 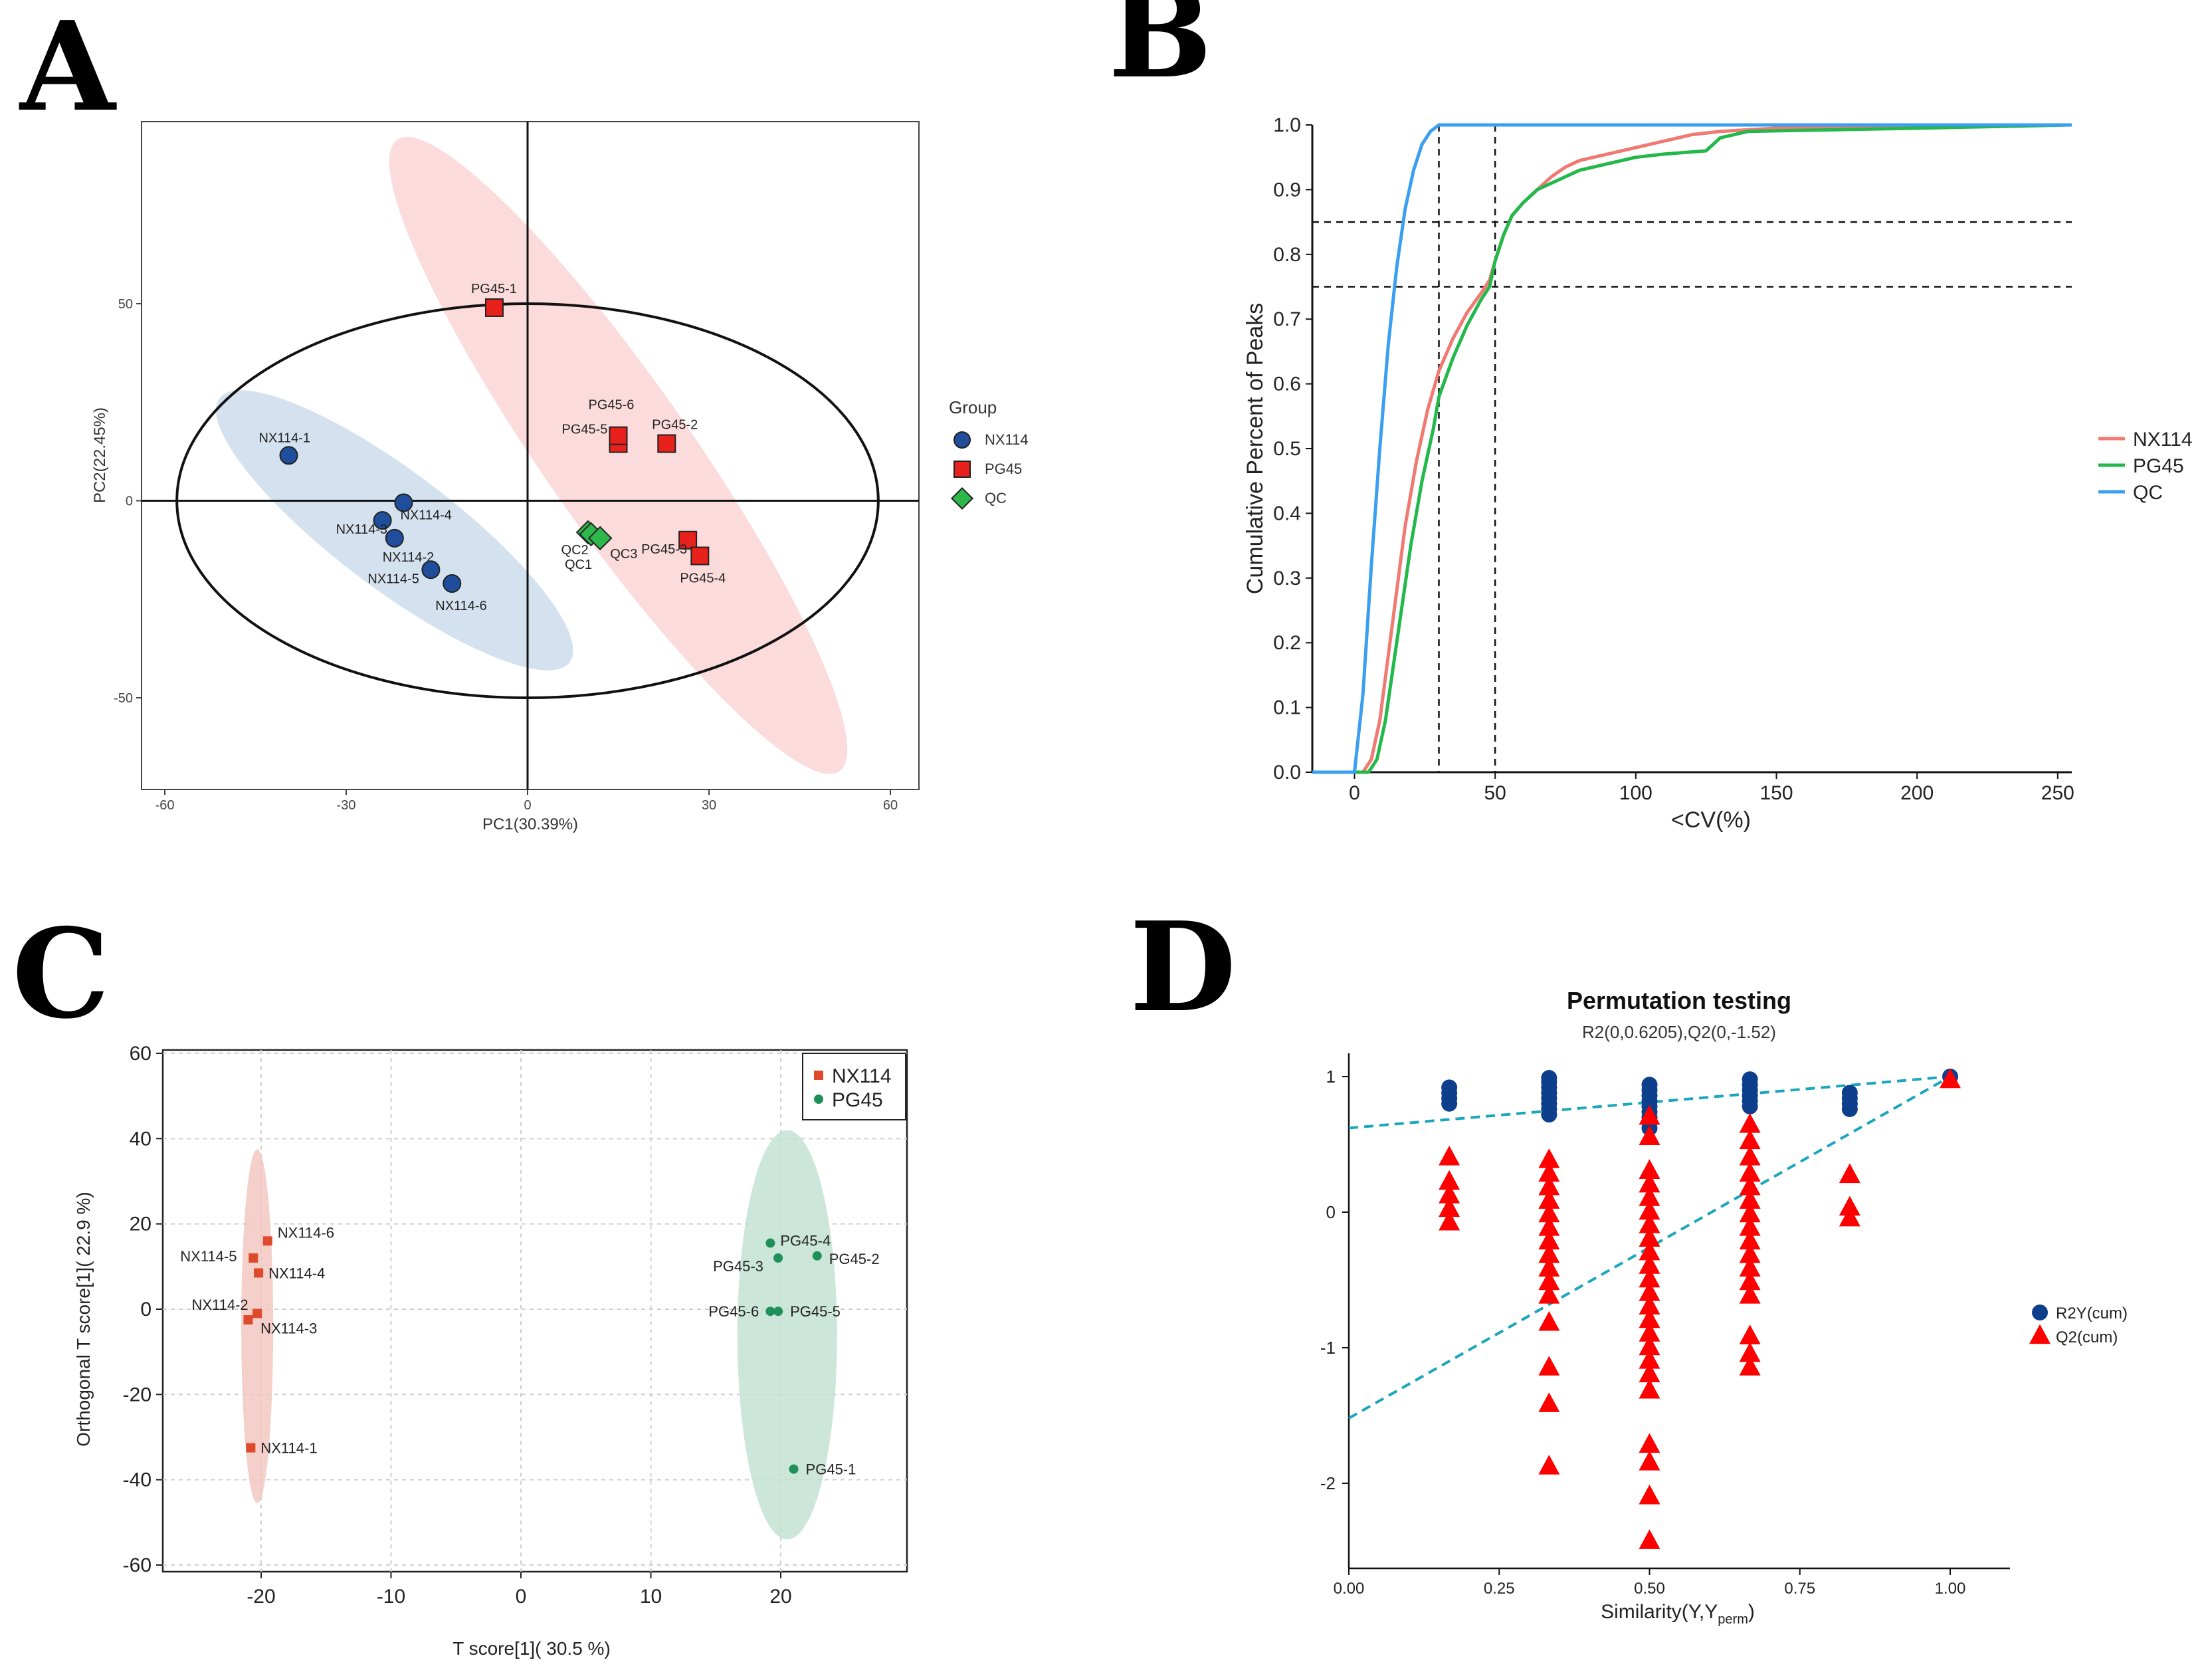 I want to click on panel-c-x-label: T score[1]( 30.5 %), so click(x=531, y=1648).